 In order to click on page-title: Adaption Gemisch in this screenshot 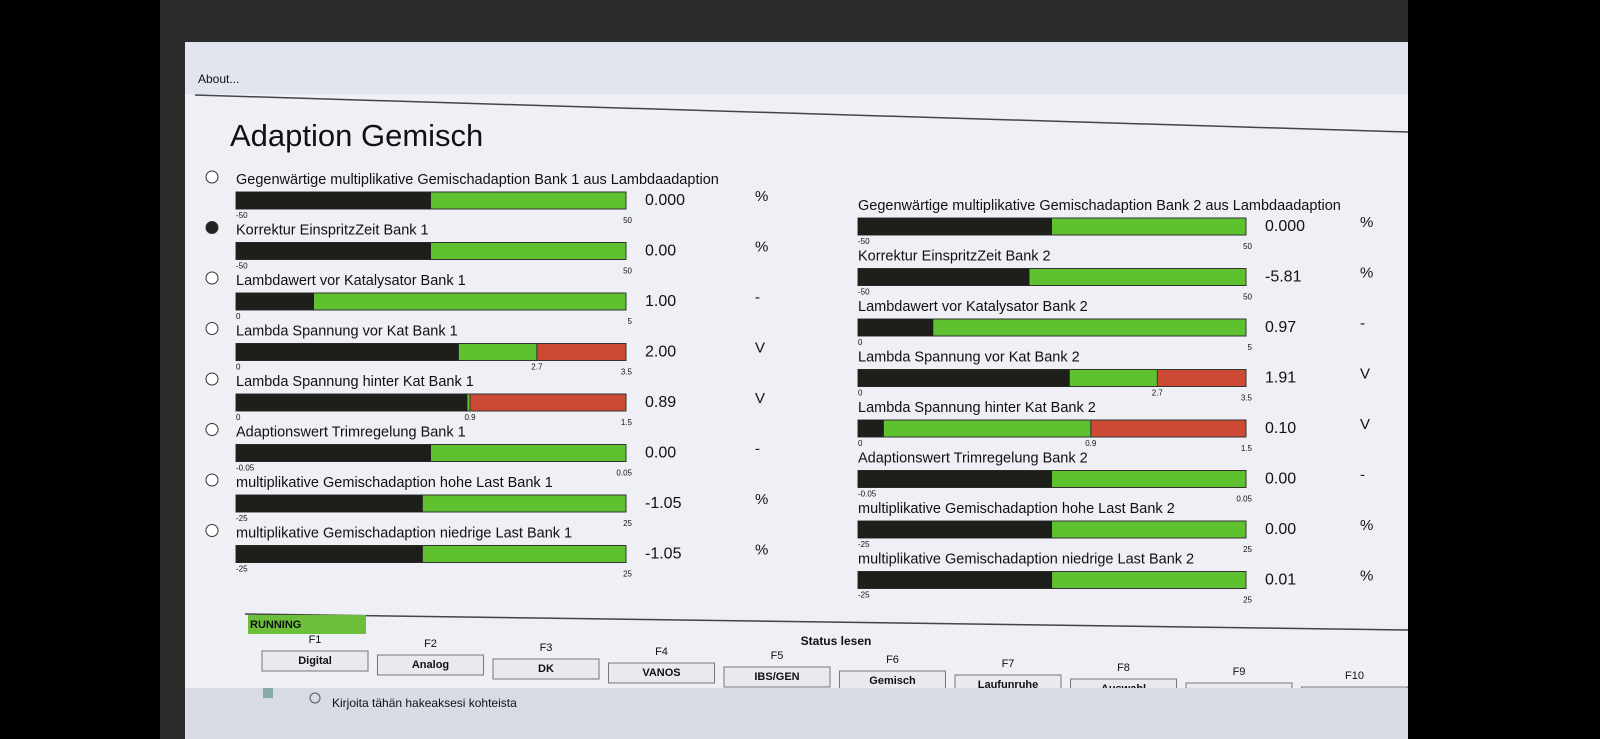, I will do `click(356, 135)`.